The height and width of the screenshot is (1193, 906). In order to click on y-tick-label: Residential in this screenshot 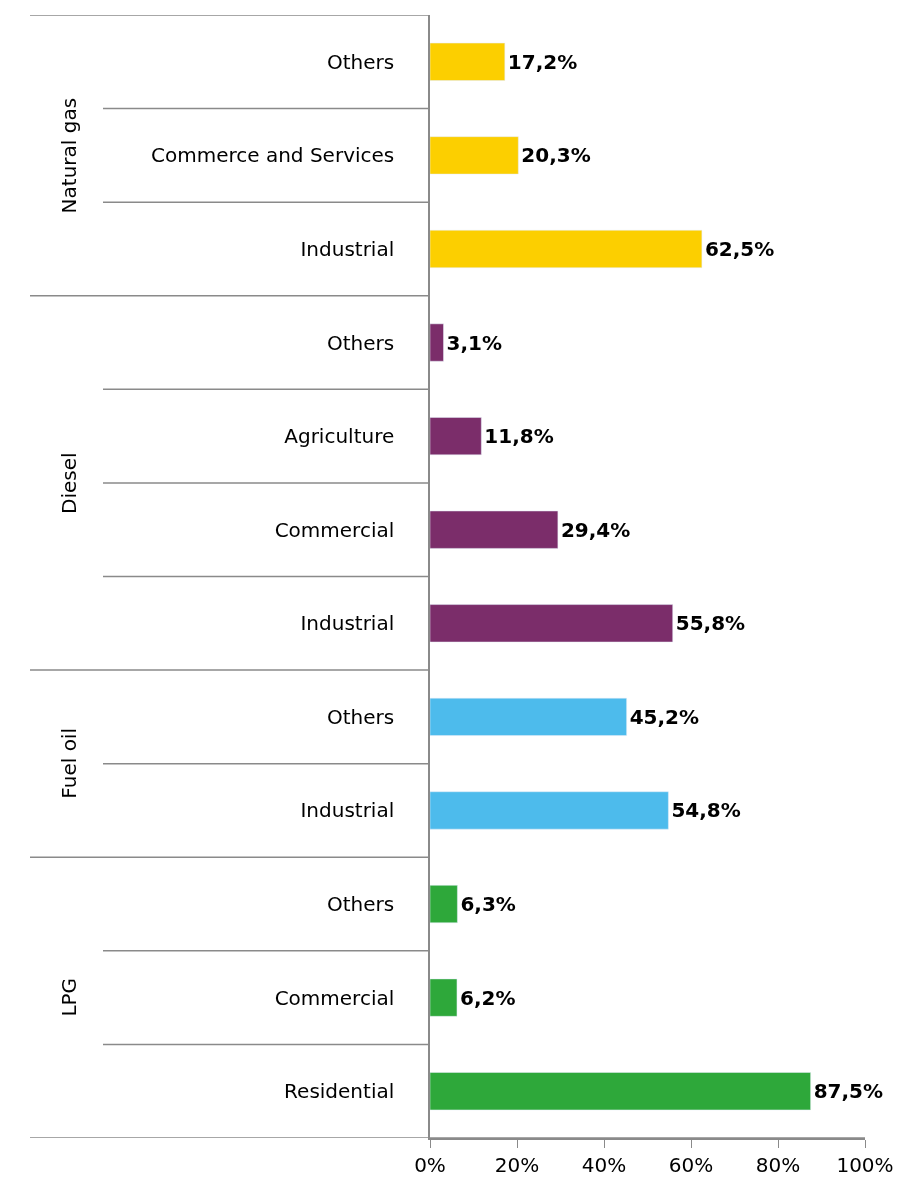, I will do `click(339, 1091)`.